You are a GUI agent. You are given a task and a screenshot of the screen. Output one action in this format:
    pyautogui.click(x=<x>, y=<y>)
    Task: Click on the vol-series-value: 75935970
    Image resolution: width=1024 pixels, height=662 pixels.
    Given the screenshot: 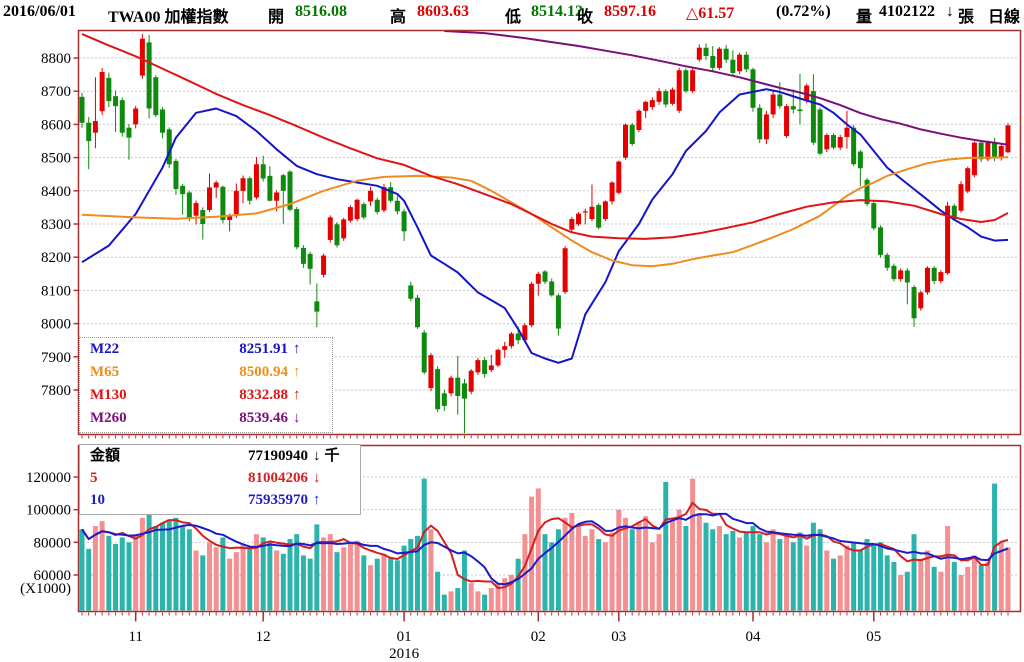 What is the action you would take?
    pyautogui.click(x=278, y=500)
    